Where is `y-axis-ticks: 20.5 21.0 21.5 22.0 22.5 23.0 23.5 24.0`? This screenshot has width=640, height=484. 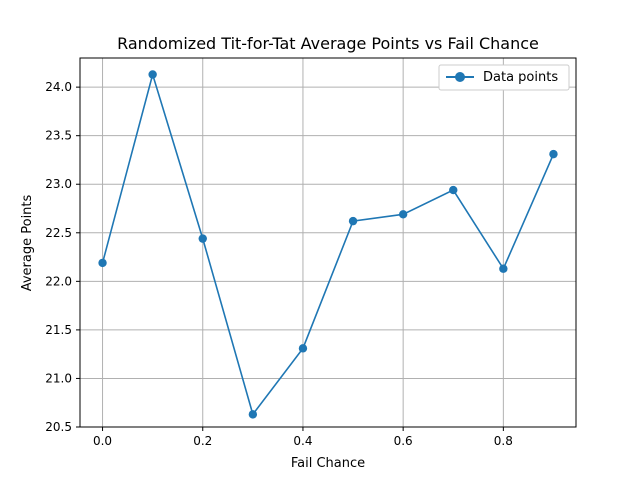 y-axis-ticks: 20.5 21.0 21.5 22.0 22.5 23.0 23.5 24.0 is located at coordinates (62, 257).